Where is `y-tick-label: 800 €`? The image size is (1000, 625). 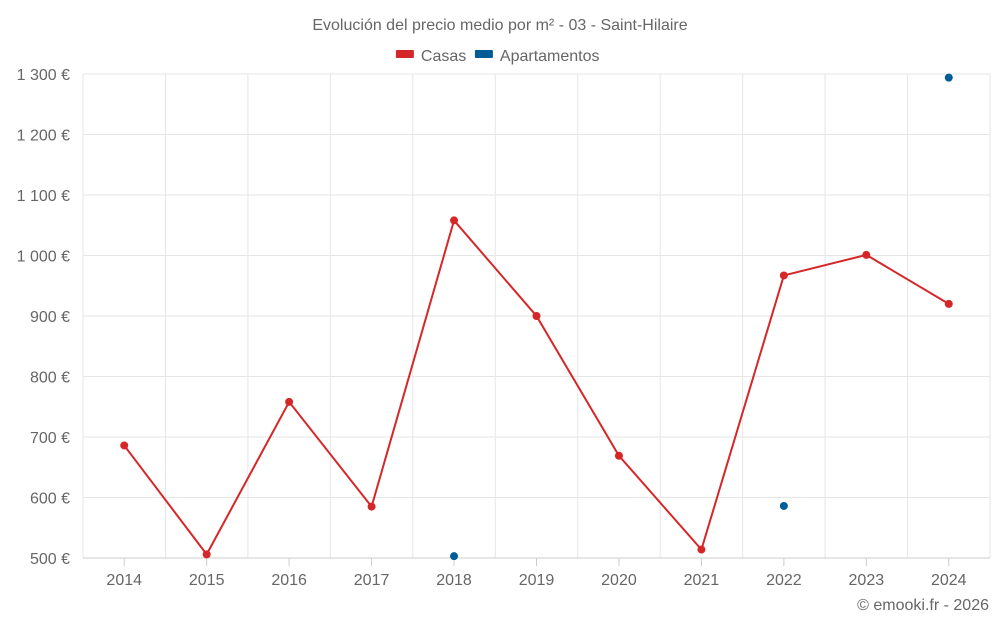
y-tick-label: 800 € is located at coordinates (50, 378).